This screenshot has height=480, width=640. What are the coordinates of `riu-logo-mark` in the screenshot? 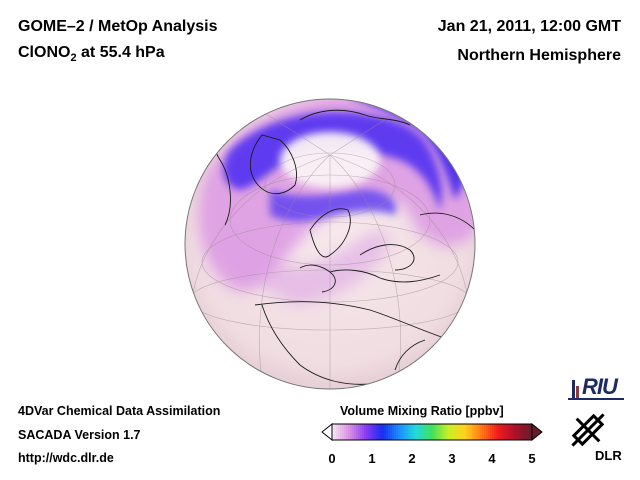 It's located at (596, 390).